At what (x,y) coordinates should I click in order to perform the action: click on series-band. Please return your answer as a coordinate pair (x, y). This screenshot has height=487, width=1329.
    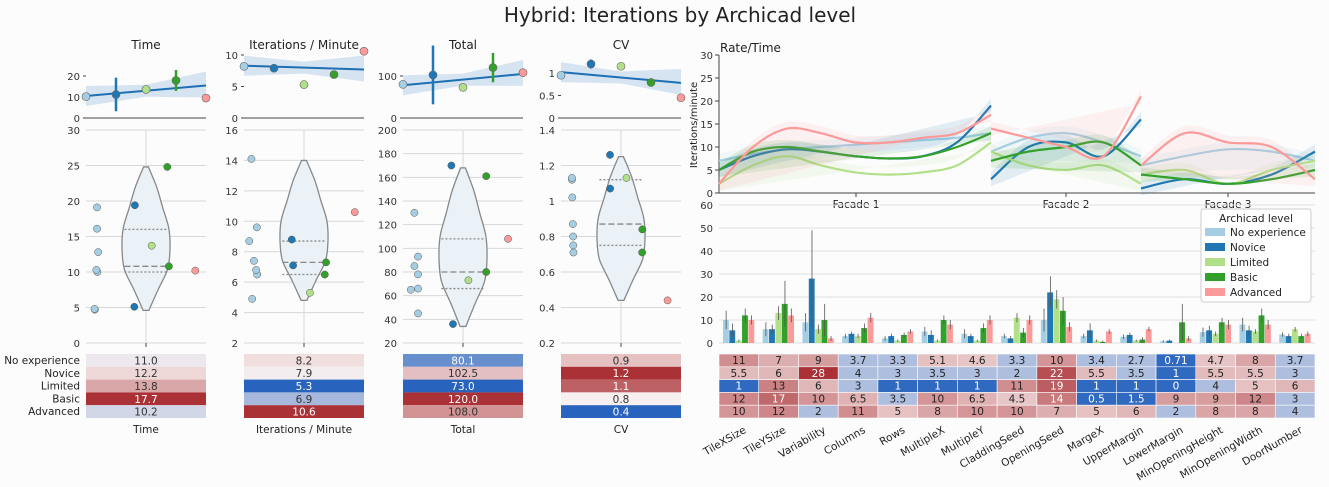
    Looking at the image, I should click on (855, 147).